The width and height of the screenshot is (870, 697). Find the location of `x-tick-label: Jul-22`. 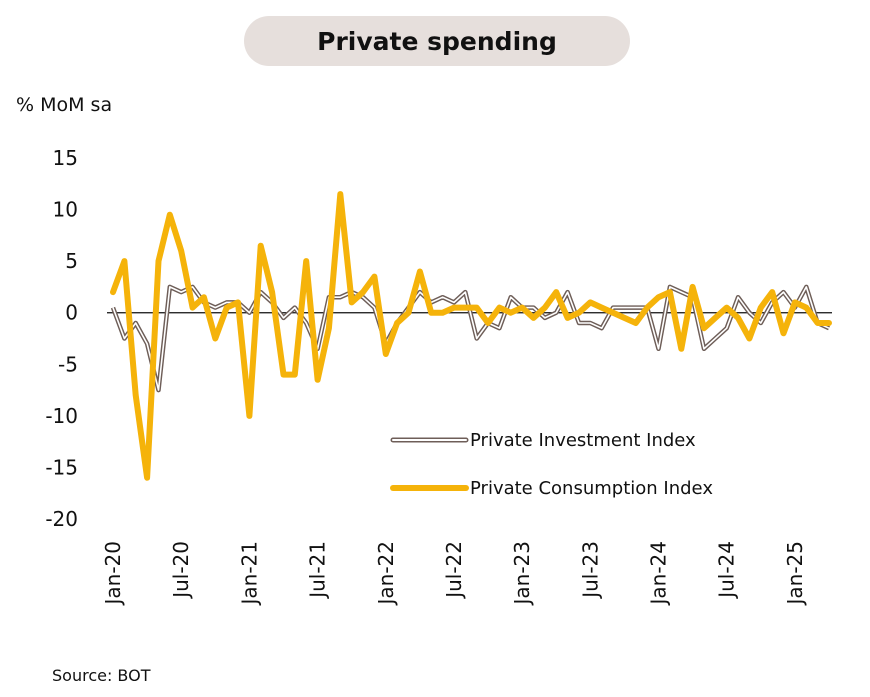

x-tick-label: Jul-22 is located at coordinates (454, 570).